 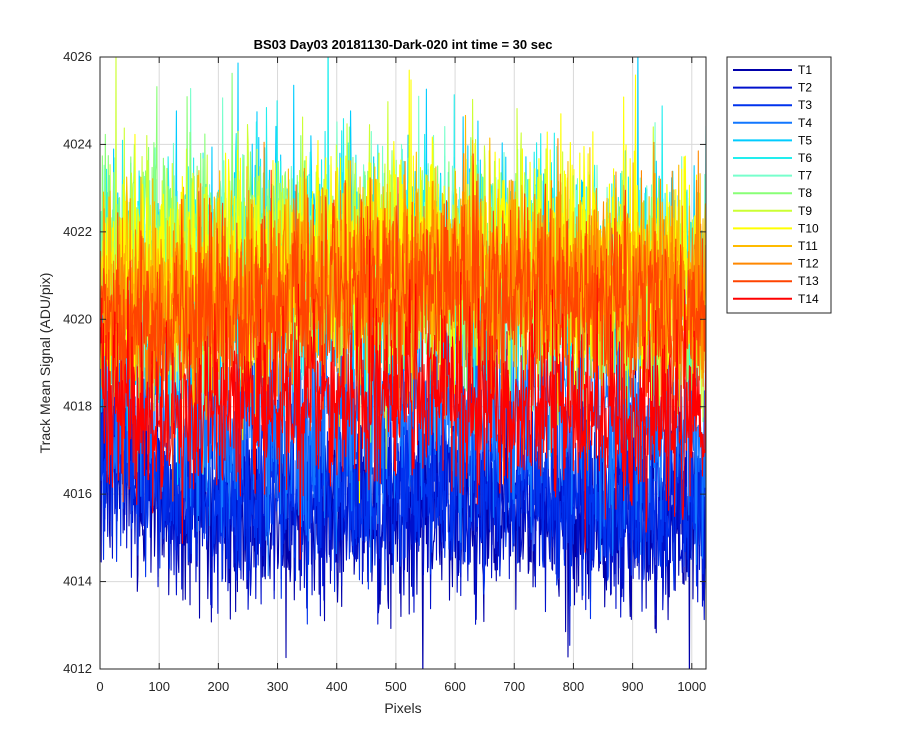 What do you see at coordinates (77, 406) in the screenshot?
I see `y-tick-label: 4018` at bounding box center [77, 406].